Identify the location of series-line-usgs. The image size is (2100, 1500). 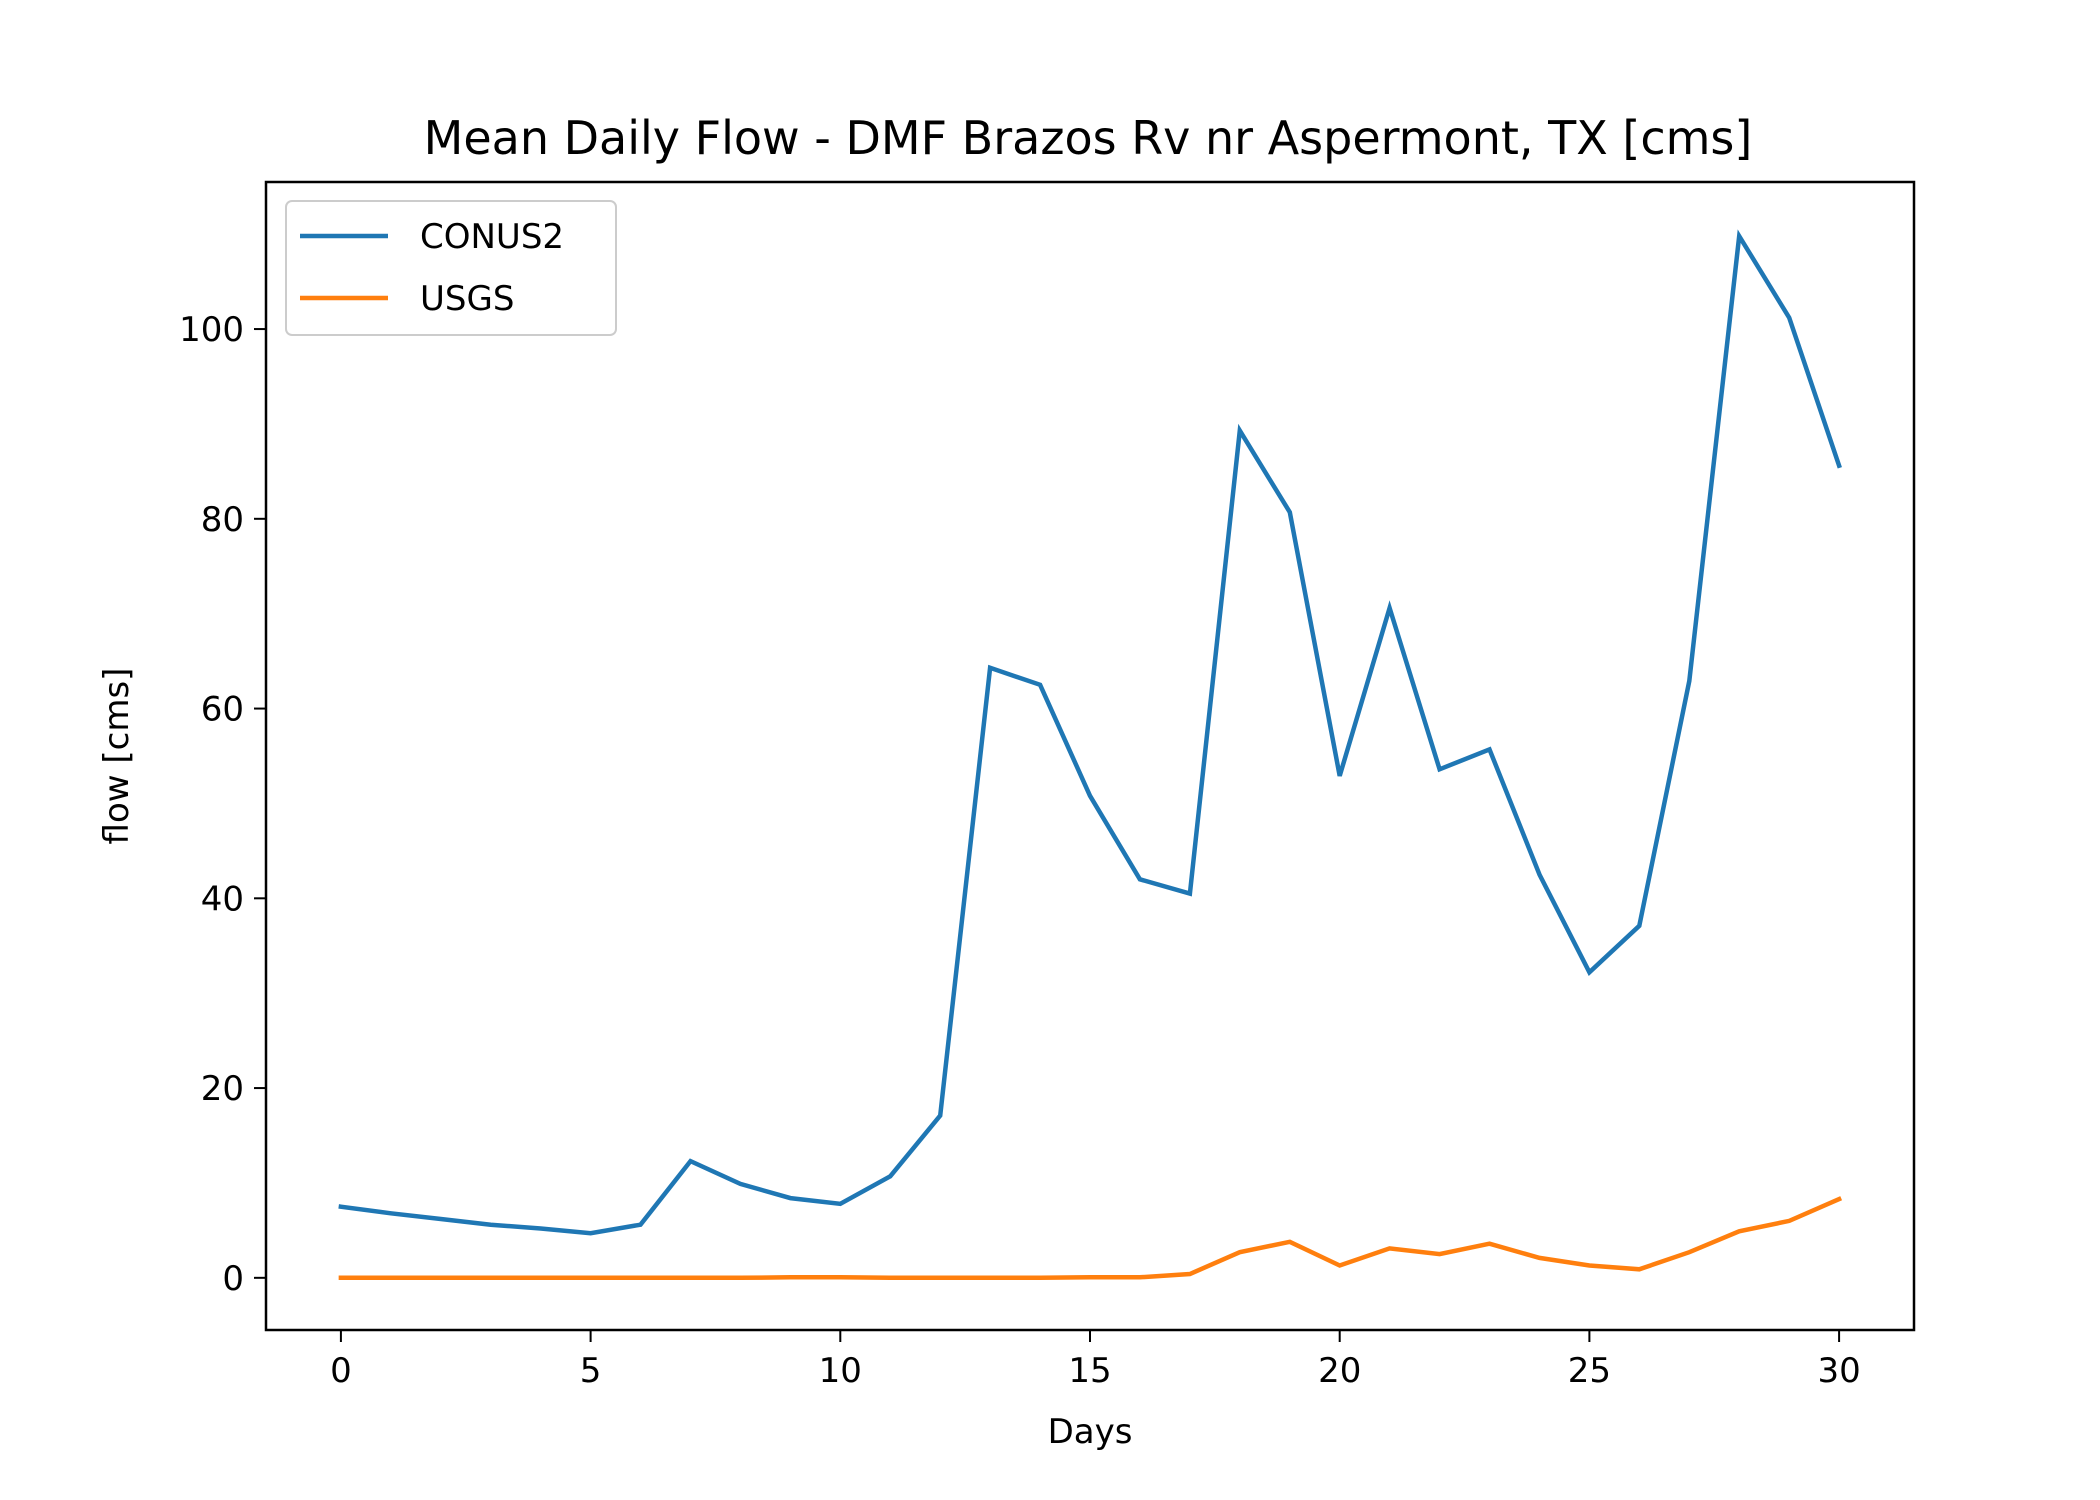
(1090, 1238).